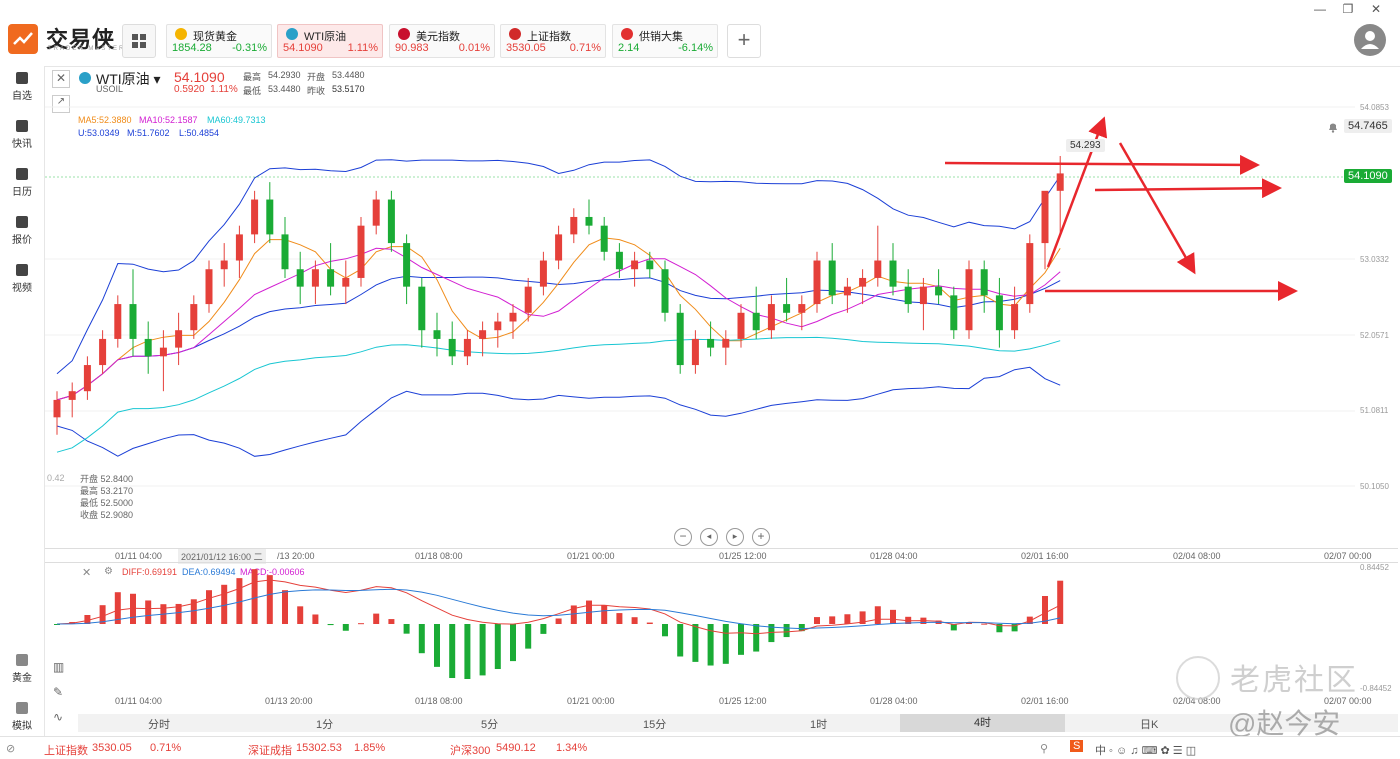 This screenshot has height=759, width=1400. Describe the element at coordinates (1149, 725) in the screenshot. I see `tab-timeframe: 日K` at that location.